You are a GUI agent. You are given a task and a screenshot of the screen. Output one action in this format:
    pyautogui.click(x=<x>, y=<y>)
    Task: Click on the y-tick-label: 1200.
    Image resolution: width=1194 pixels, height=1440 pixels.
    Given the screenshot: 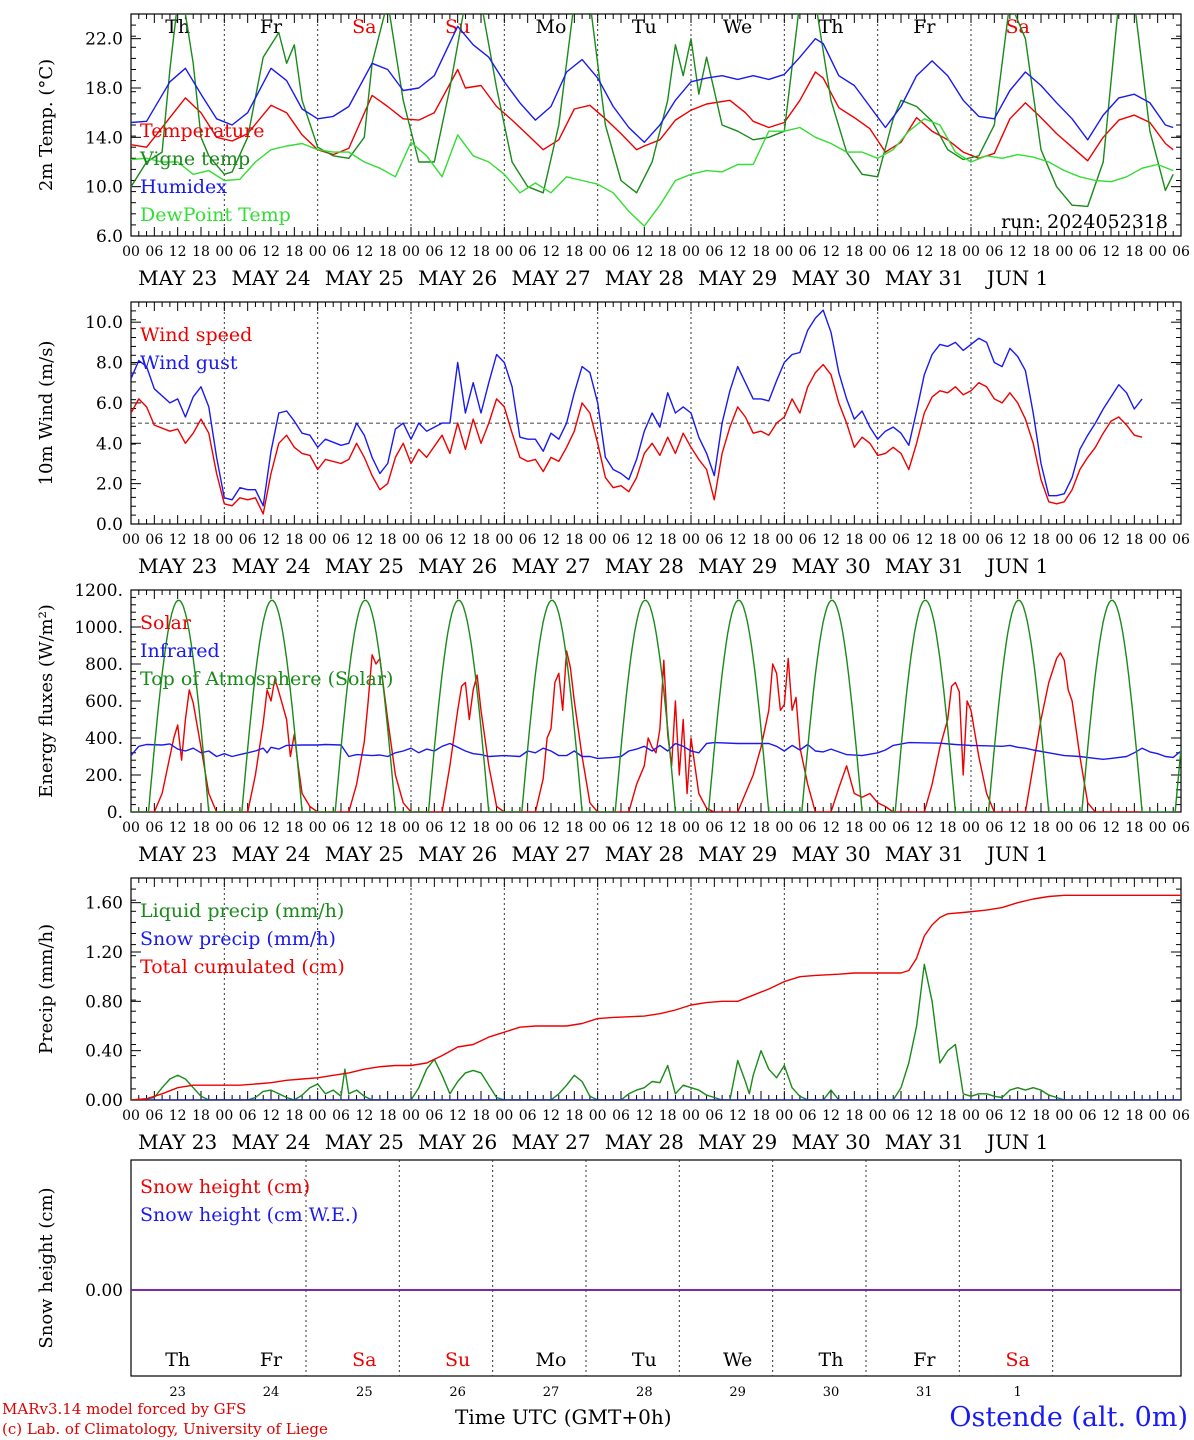 What is the action you would take?
    pyautogui.click(x=98, y=591)
    